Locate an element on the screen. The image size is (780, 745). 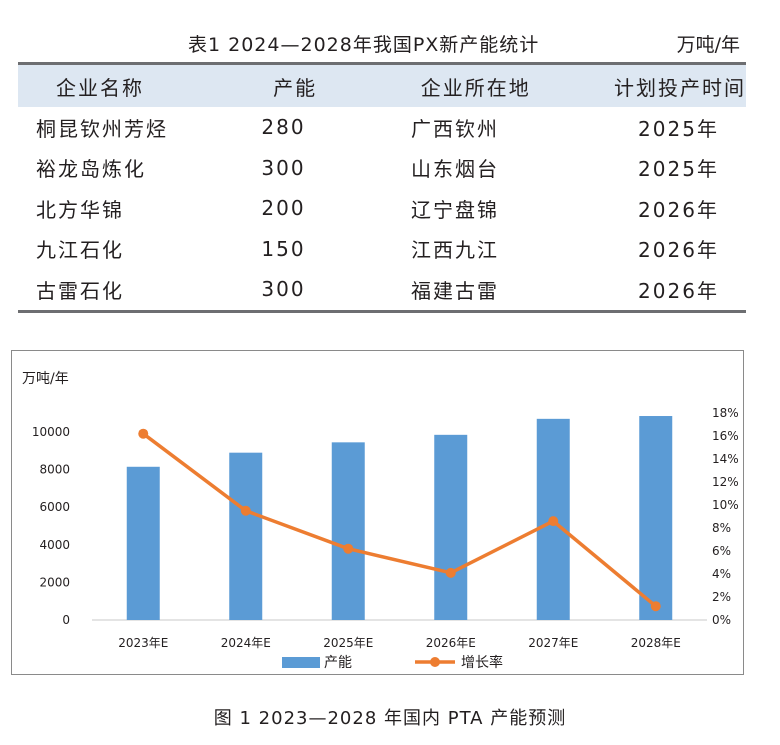
cell-capacity: 280 is located at coordinates (283, 127).